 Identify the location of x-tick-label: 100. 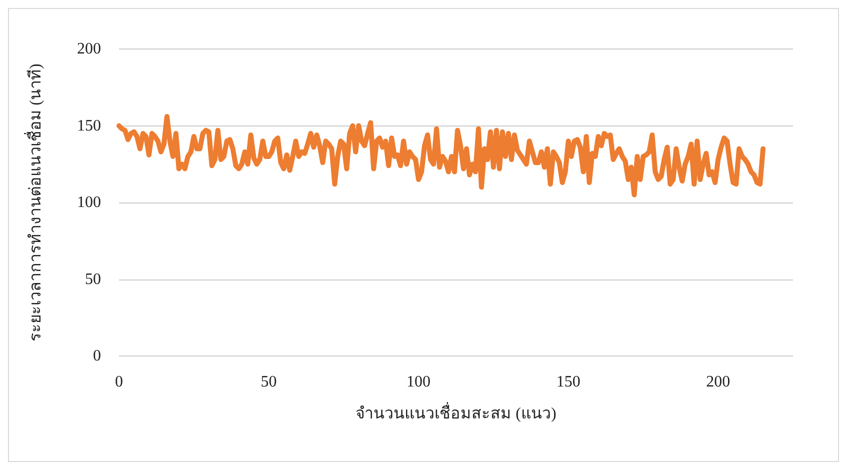
(418, 382).